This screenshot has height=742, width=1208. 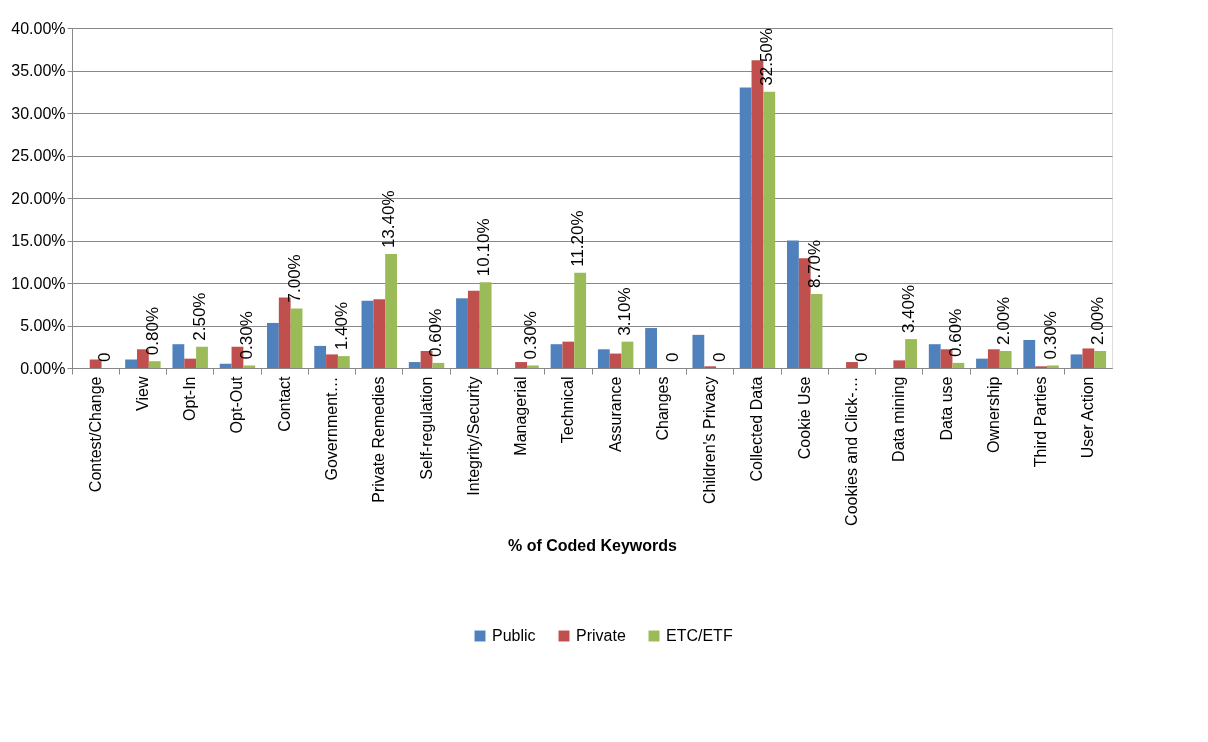 I want to click on y-tick-label: 15.00%, so click(x=38, y=240).